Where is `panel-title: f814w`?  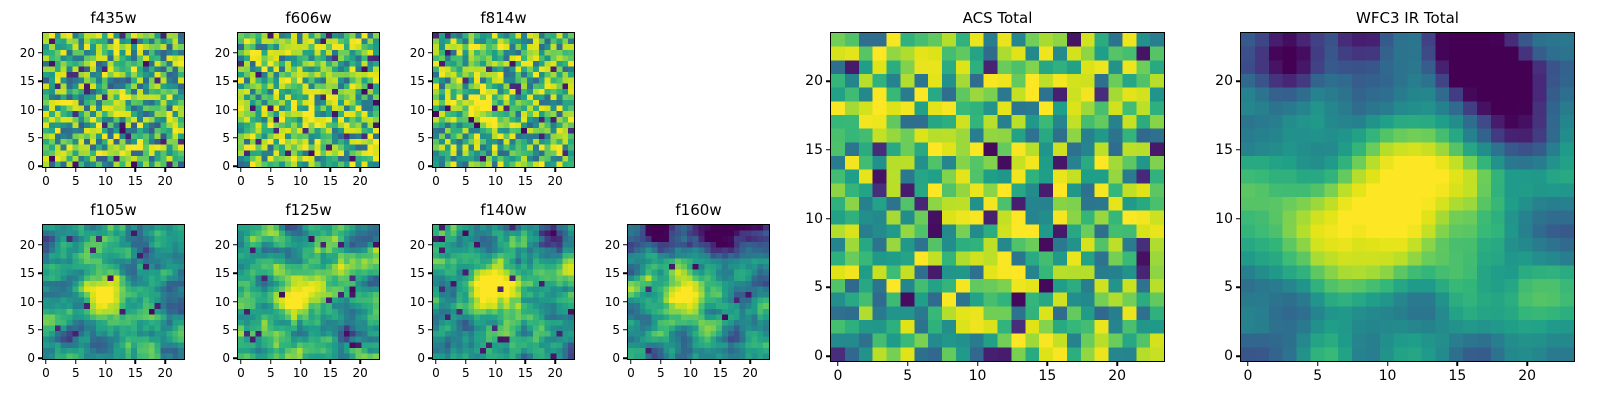 panel-title: f814w is located at coordinates (503, 18).